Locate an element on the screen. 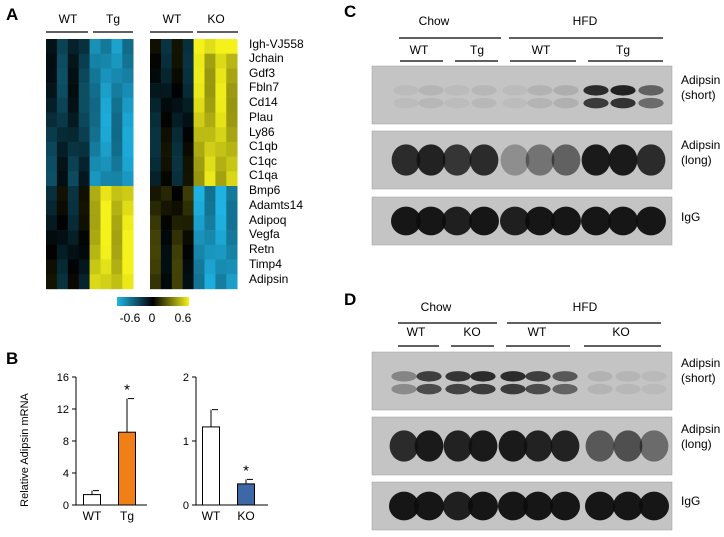  blot-label: Adipsin (long) is located at coordinates (700, 152).